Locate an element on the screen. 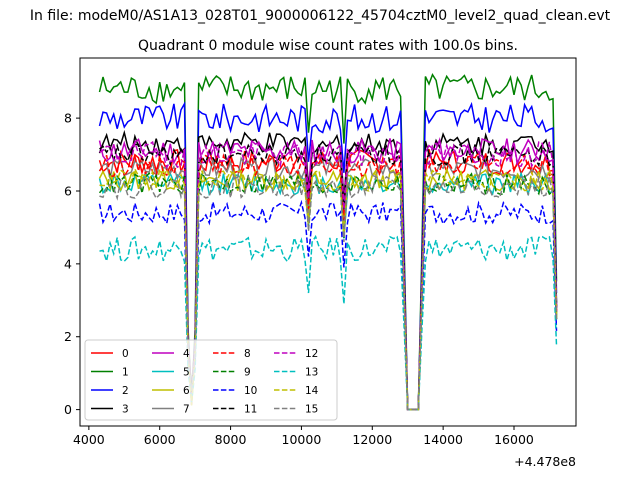  legend-label: 4 is located at coordinates (186, 354).